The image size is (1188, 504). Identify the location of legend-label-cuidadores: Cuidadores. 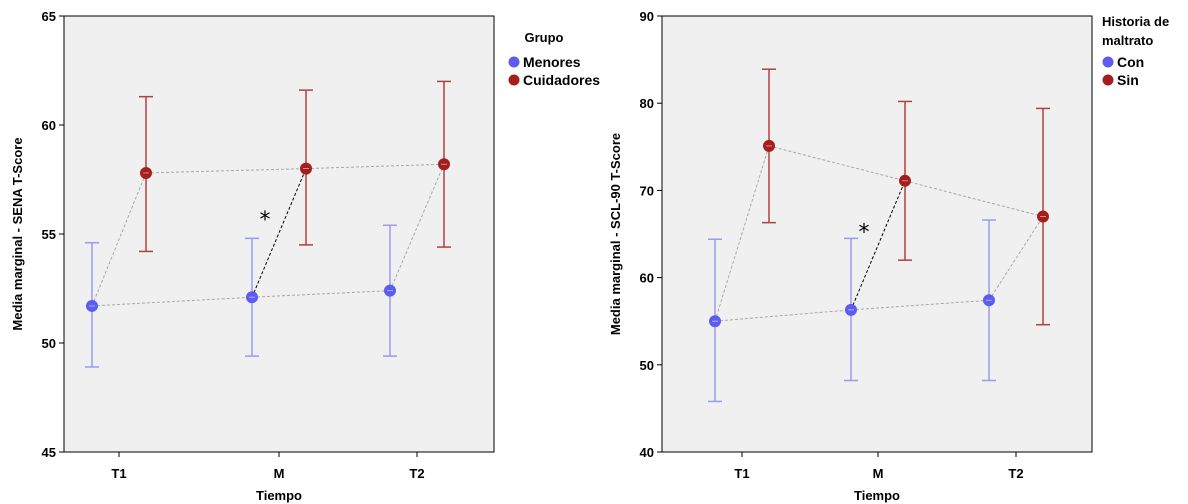
(561, 80).